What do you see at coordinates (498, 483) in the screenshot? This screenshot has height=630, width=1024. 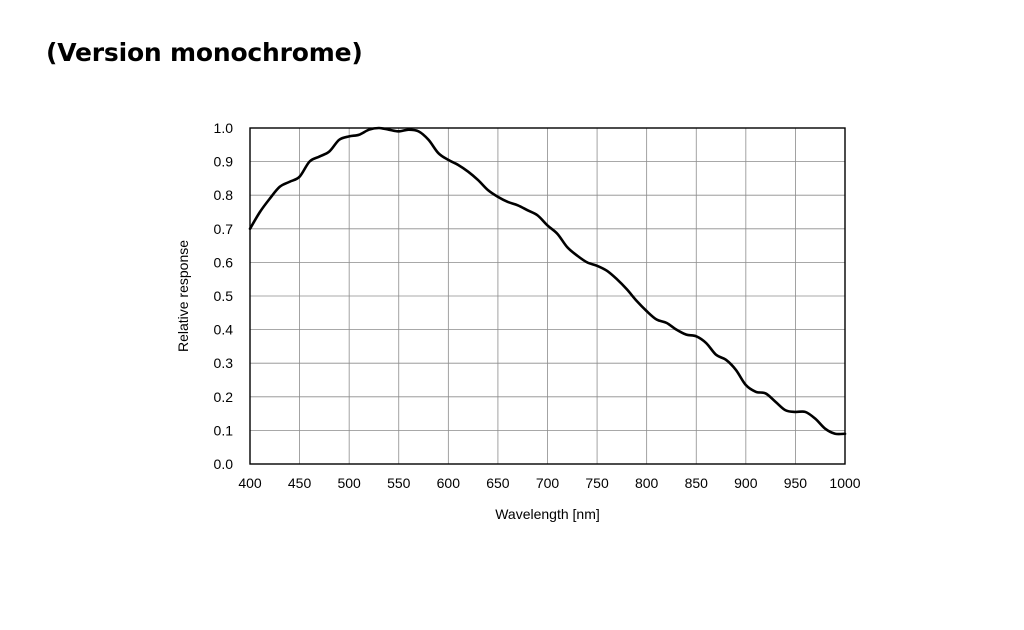 I see `x-tick-label: 650` at bounding box center [498, 483].